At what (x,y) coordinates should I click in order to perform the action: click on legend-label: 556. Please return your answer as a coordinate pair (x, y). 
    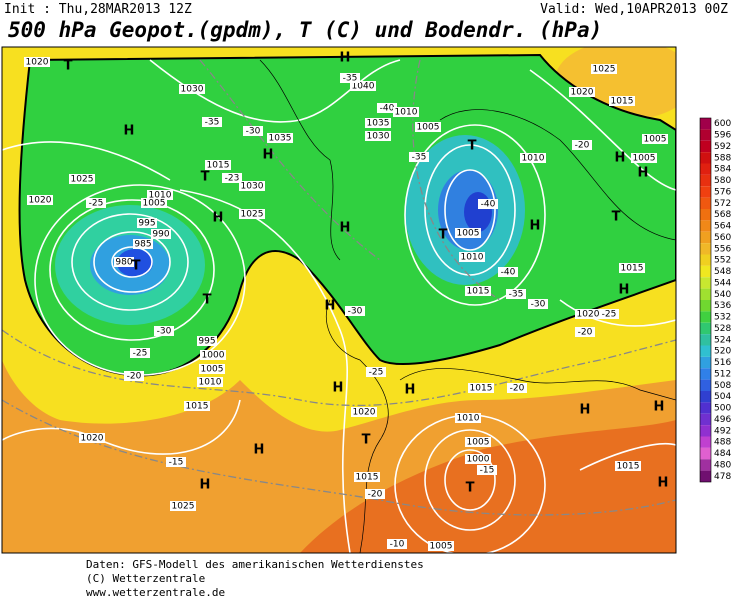
    Looking at the image, I should click on (722, 249).